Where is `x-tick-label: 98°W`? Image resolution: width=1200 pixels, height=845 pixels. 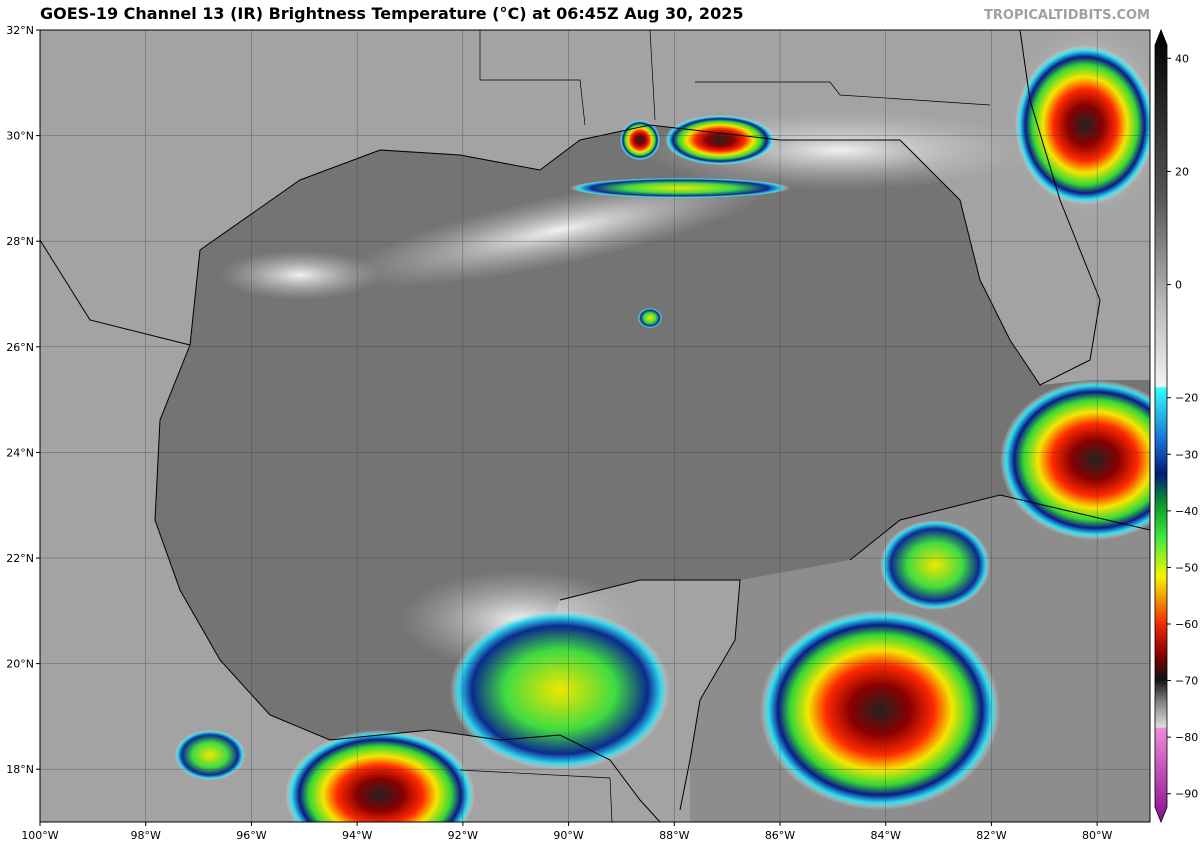 x-tick-label: 98°W is located at coordinates (146, 835).